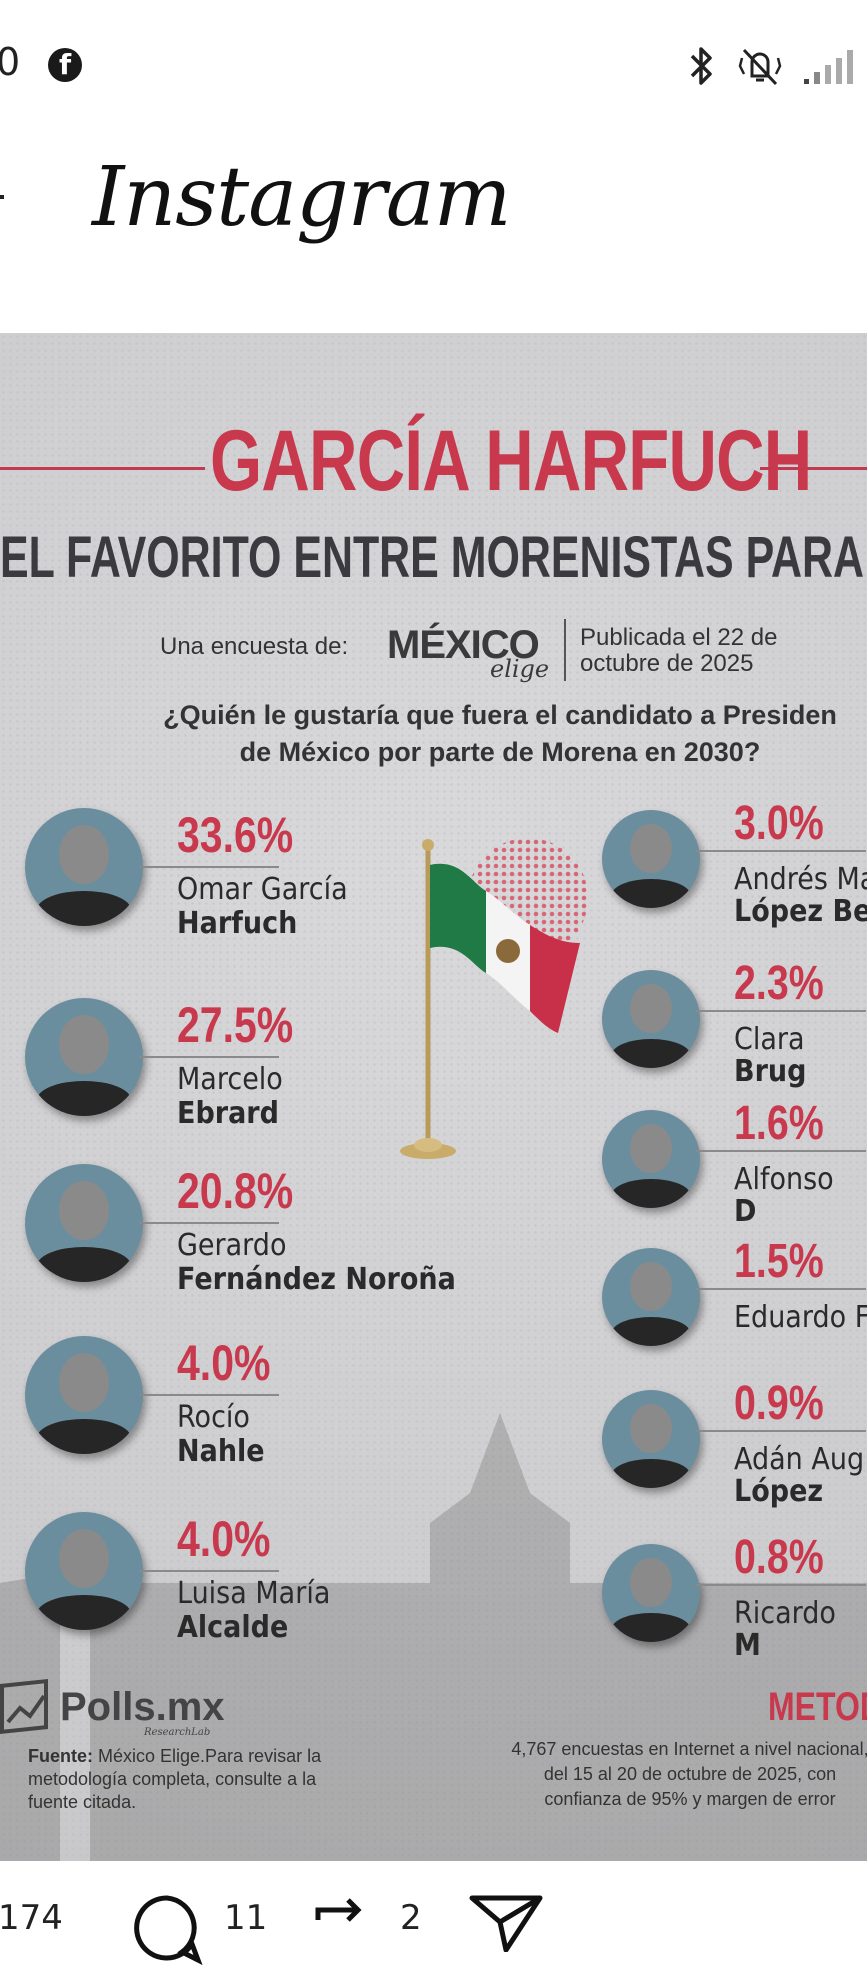 The image size is (867, 1966). Describe the element at coordinates (800, 879) in the screenshot. I see `candidate-first-name: Andrés Ma` at that location.